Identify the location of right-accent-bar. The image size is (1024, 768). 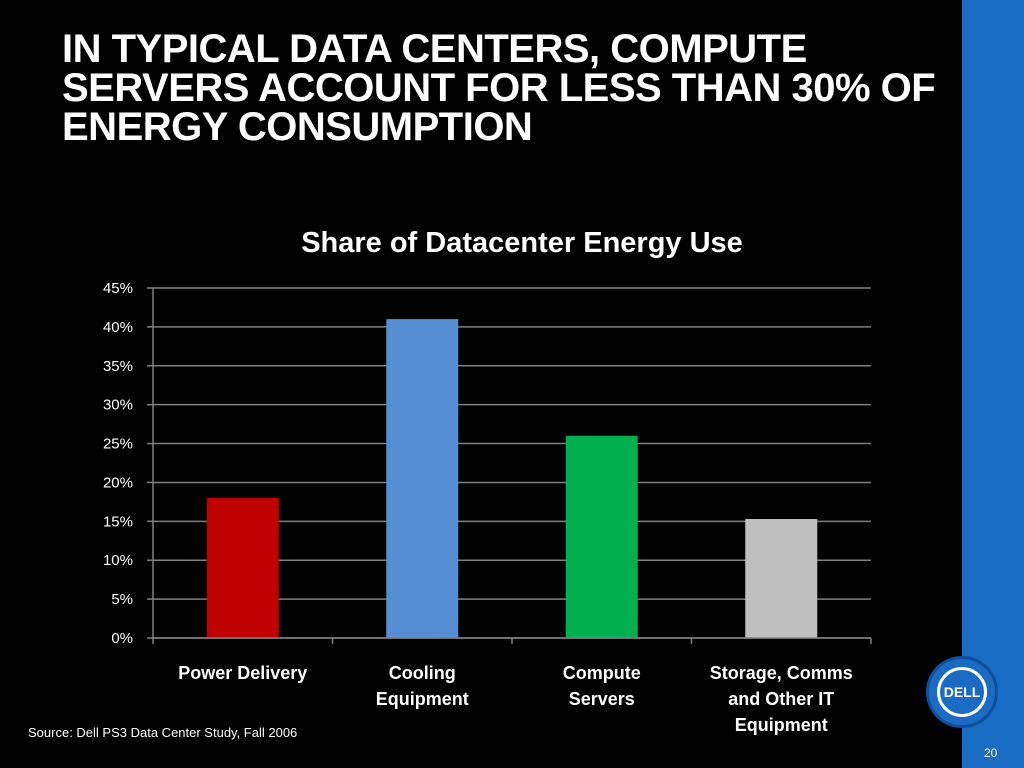
(993, 384).